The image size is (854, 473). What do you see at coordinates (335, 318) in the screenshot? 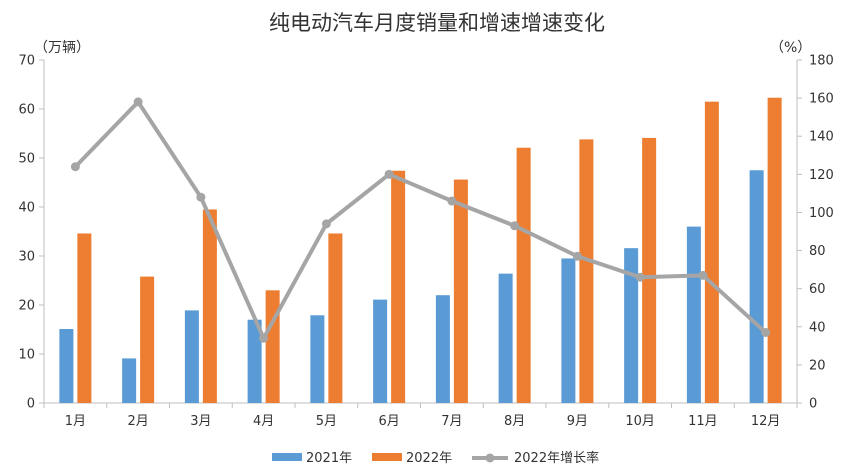
I see `bar-2022年-5月` at bounding box center [335, 318].